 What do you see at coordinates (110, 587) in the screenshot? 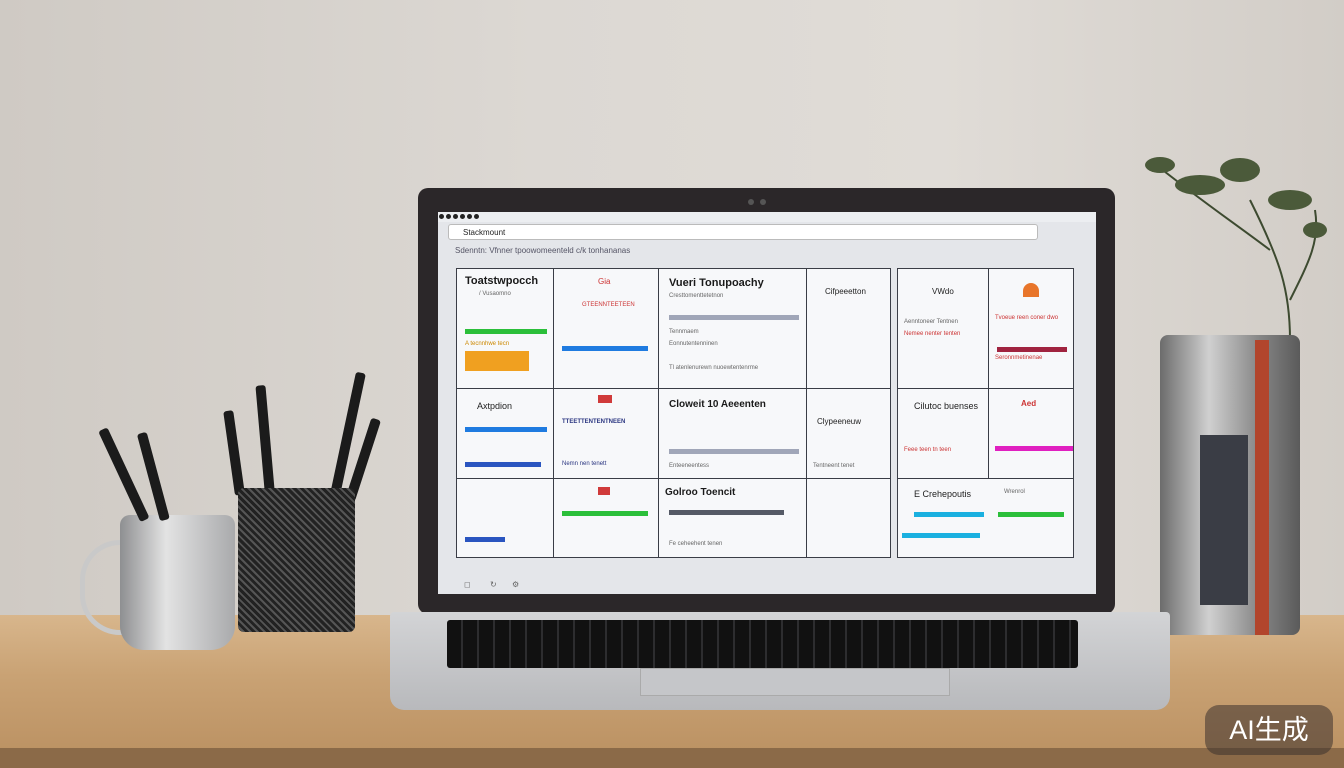
I see `mug-handle` at bounding box center [110, 587].